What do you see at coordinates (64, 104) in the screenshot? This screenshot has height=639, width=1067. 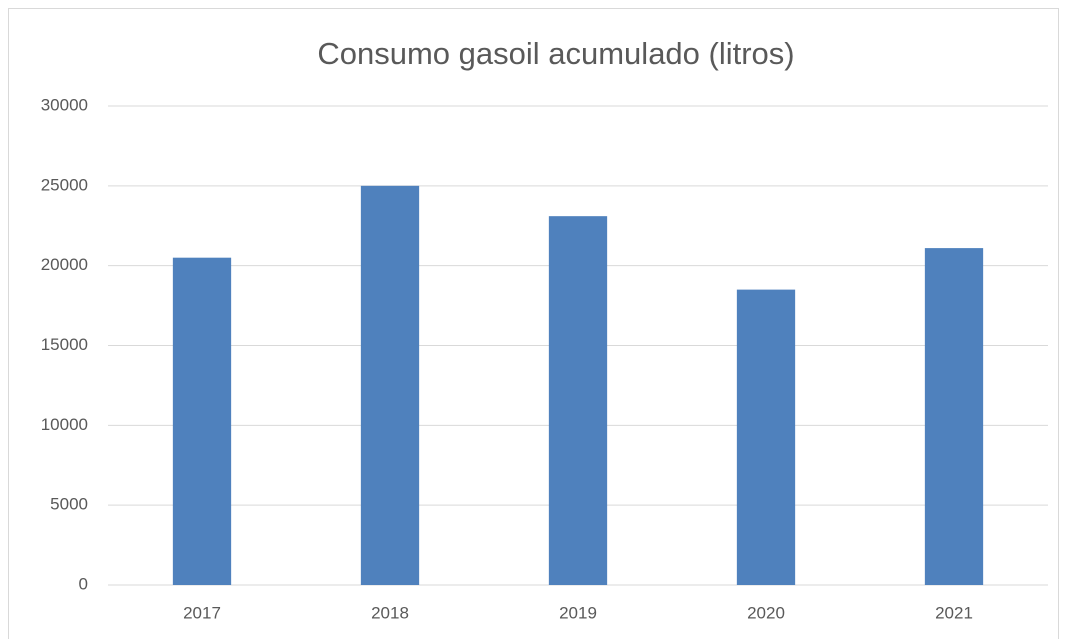 I see `y-tick-label: 30000` at bounding box center [64, 104].